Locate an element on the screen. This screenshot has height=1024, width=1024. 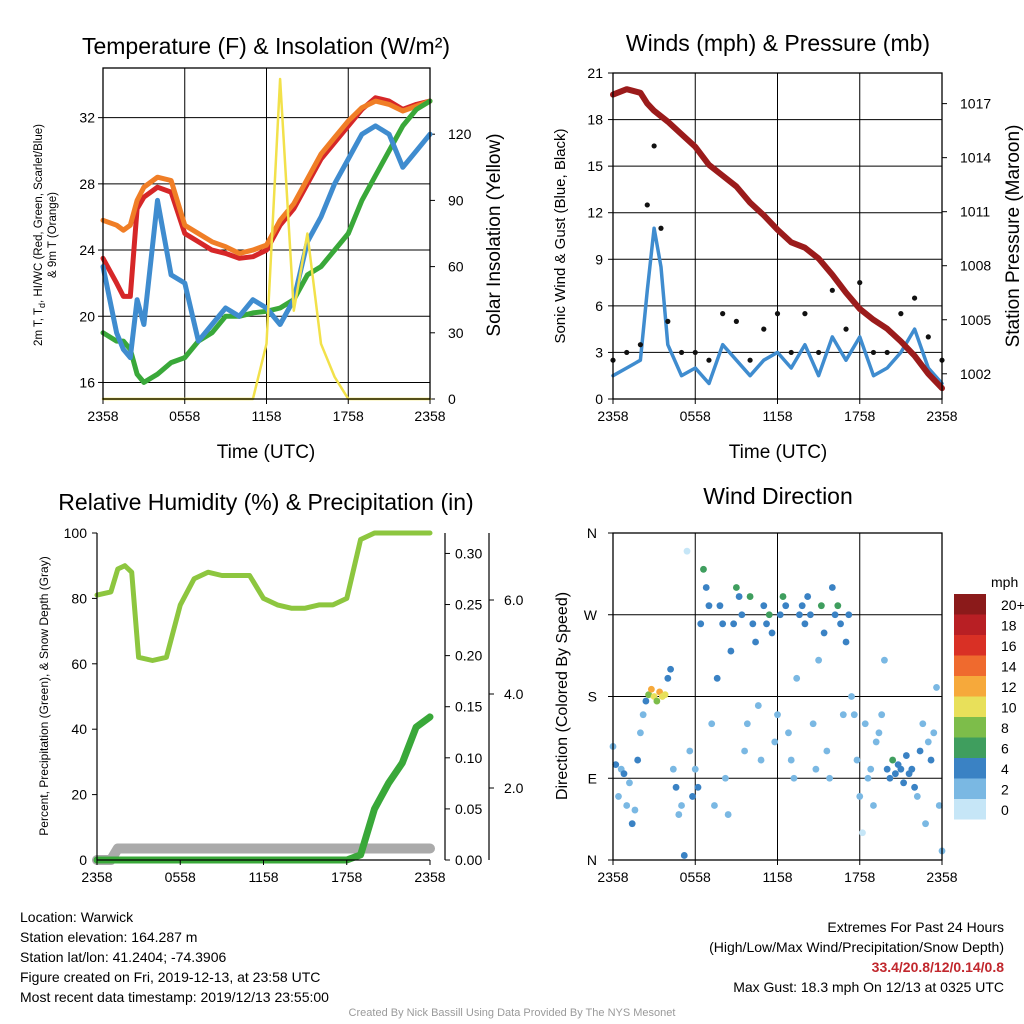
y-tick-label: 24 is located at coordinates (87, 250).